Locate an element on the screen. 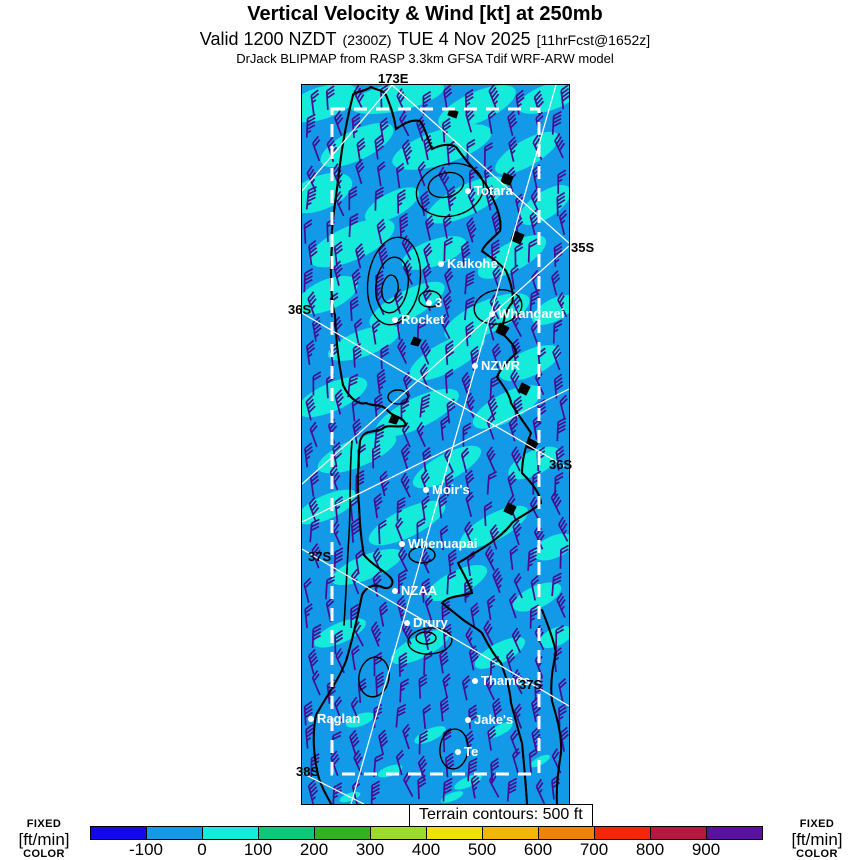  color-label-left: COLOR is located at coordinates (44, 854).